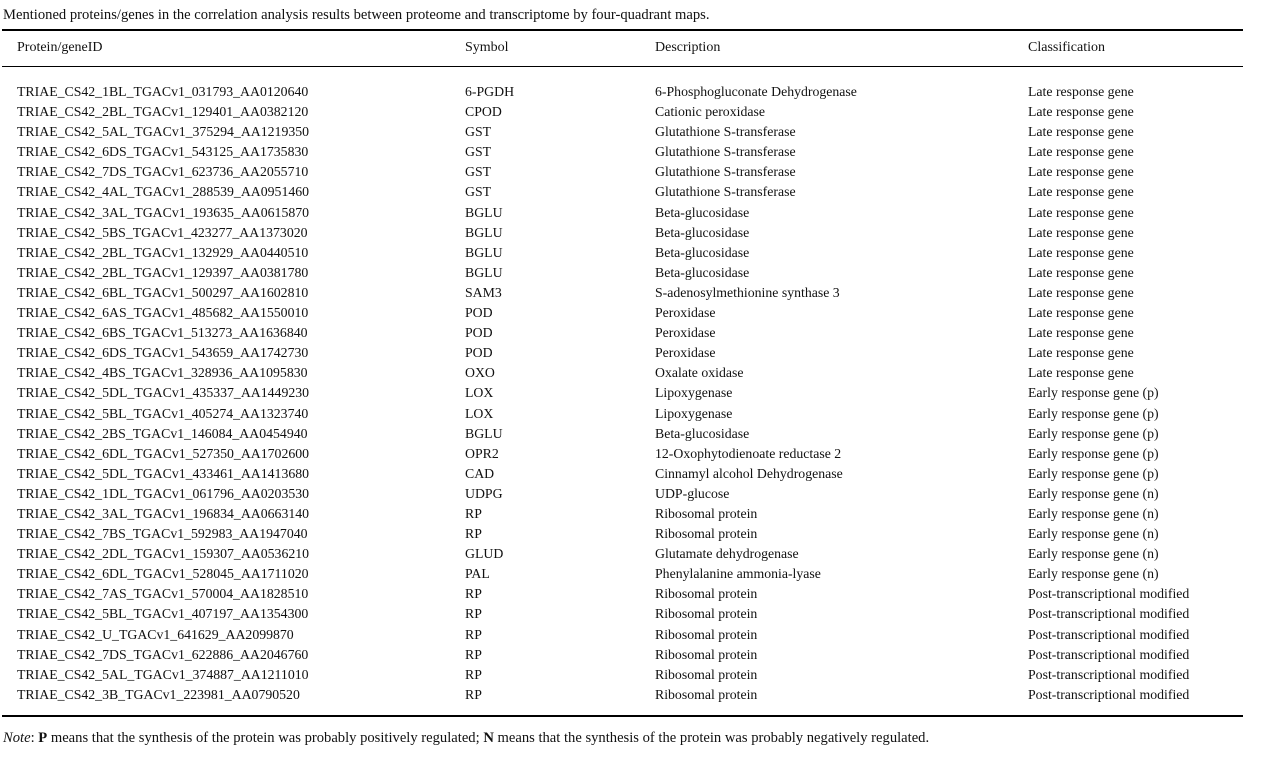 The image size is (1277, 765). Describe the element at coordinates (841, 48) in the screenshot. I see `column-header-description: Description` at that location.